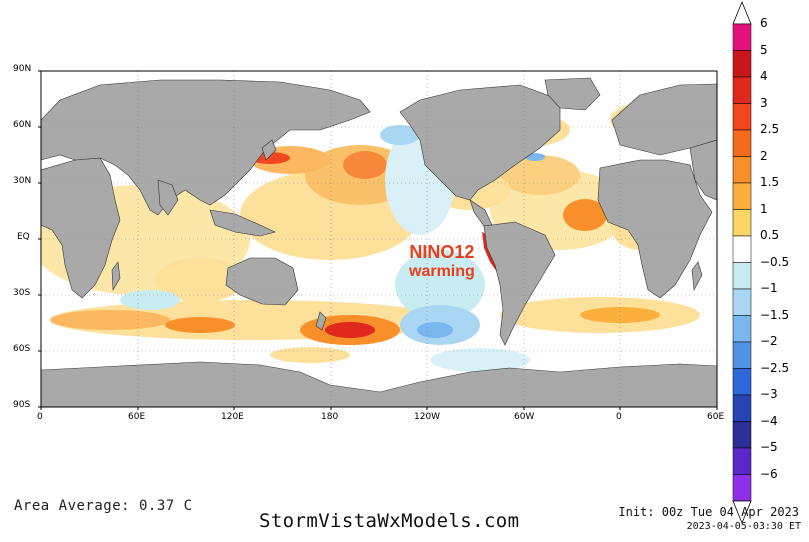  Describe the element at coordinates (770, 182) in the screenshot. I see `colorbar-label: 1.5` at that location.